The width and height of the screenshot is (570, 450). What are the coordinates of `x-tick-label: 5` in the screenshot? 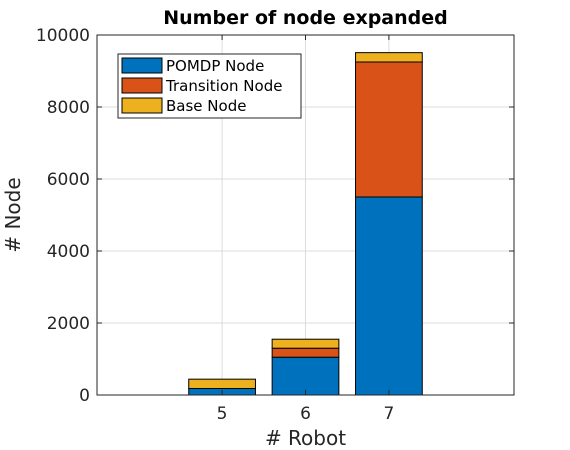 It's located at (222, 414).